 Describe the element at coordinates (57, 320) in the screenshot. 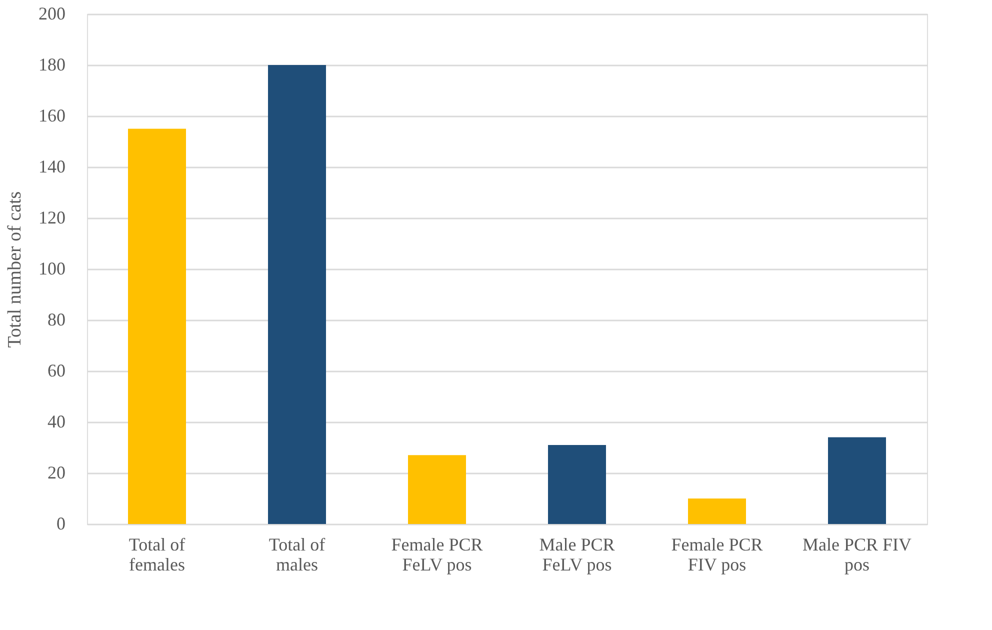

I see `y-tick-label: 80` at that location.